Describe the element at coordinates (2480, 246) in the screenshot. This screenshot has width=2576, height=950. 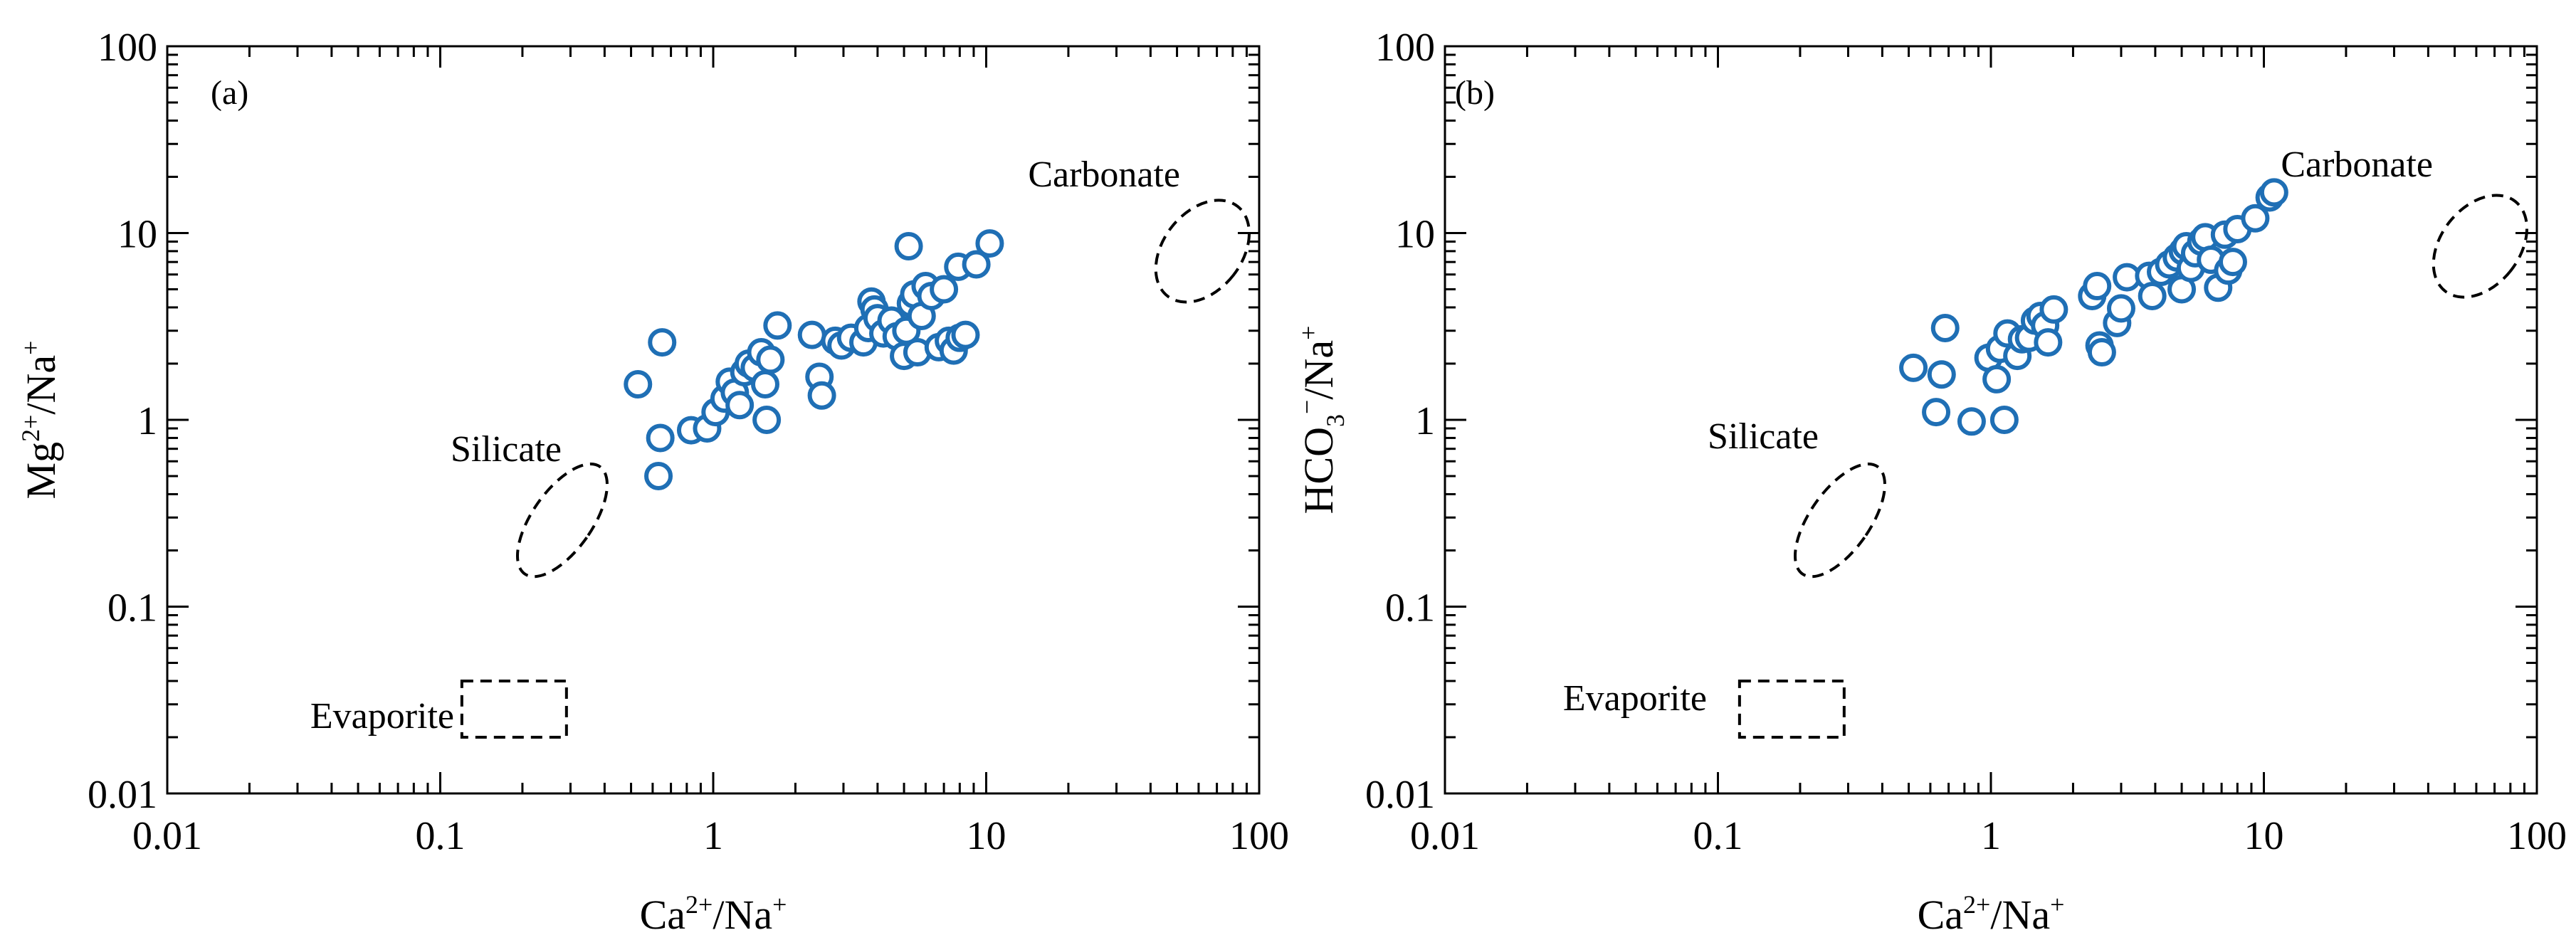
I see `region-carbonate-b` at that location.